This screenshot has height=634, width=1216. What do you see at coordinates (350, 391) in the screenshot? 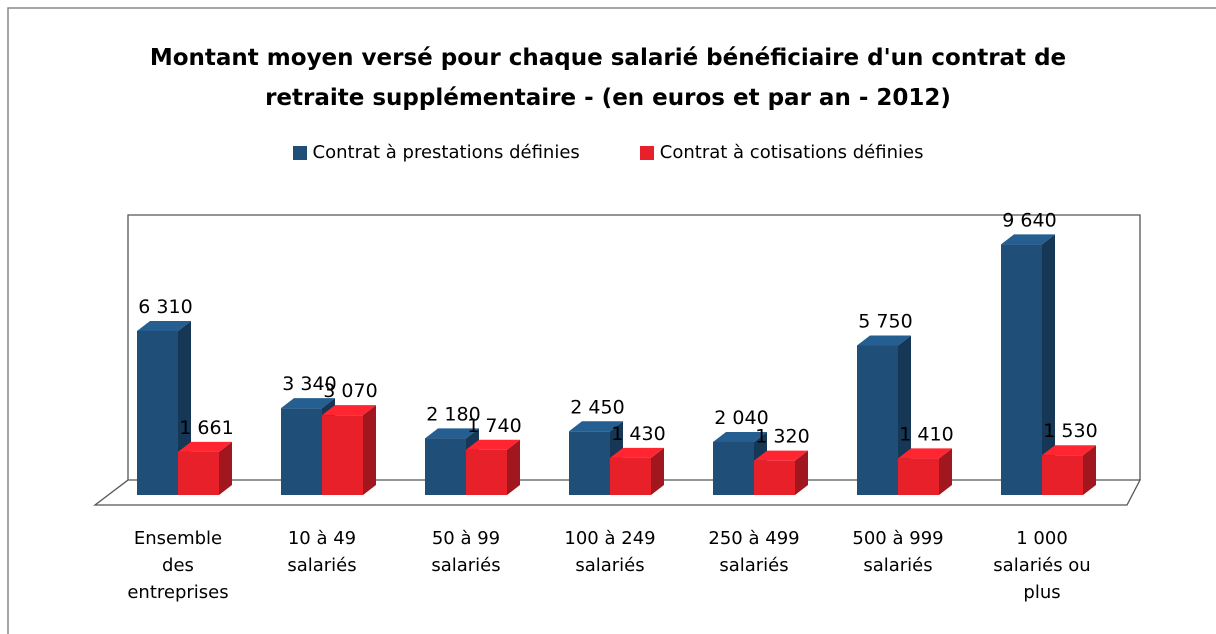
I see `value-label: 3 070` at bounding box center [350, 391].